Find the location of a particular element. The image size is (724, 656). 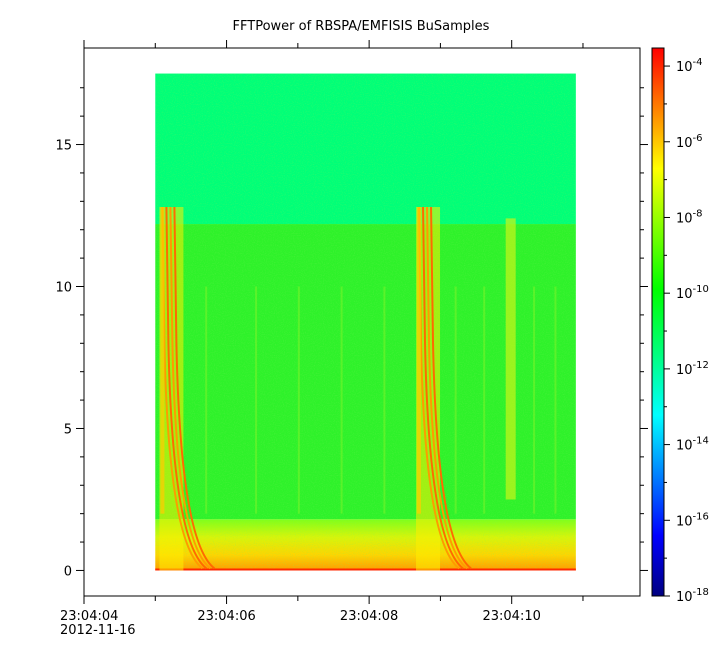

x-tick-label: 23:04:04 is located at coordinates (89, 616).